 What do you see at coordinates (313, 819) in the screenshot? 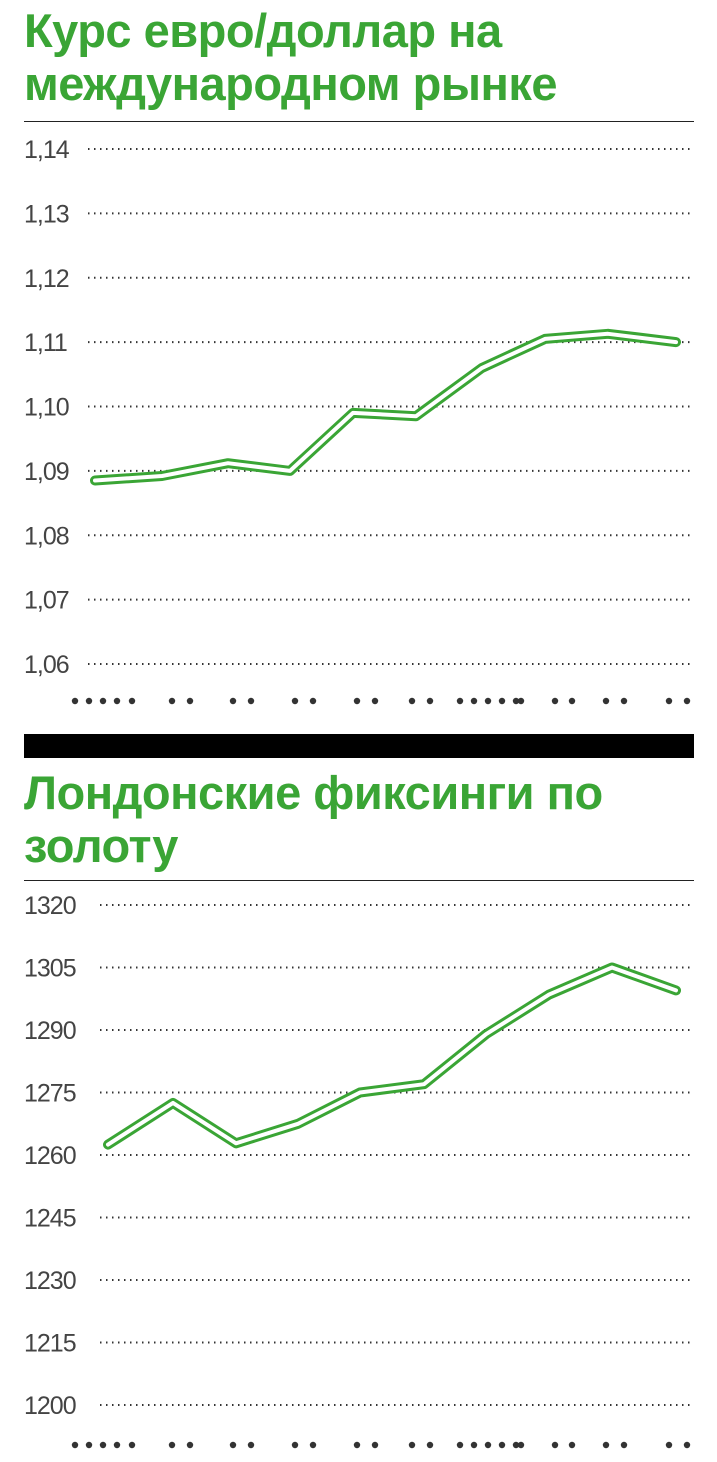
I see `chart-title-gold: Лондонские фиксинги по золоту` at bounding box center [313, 819].